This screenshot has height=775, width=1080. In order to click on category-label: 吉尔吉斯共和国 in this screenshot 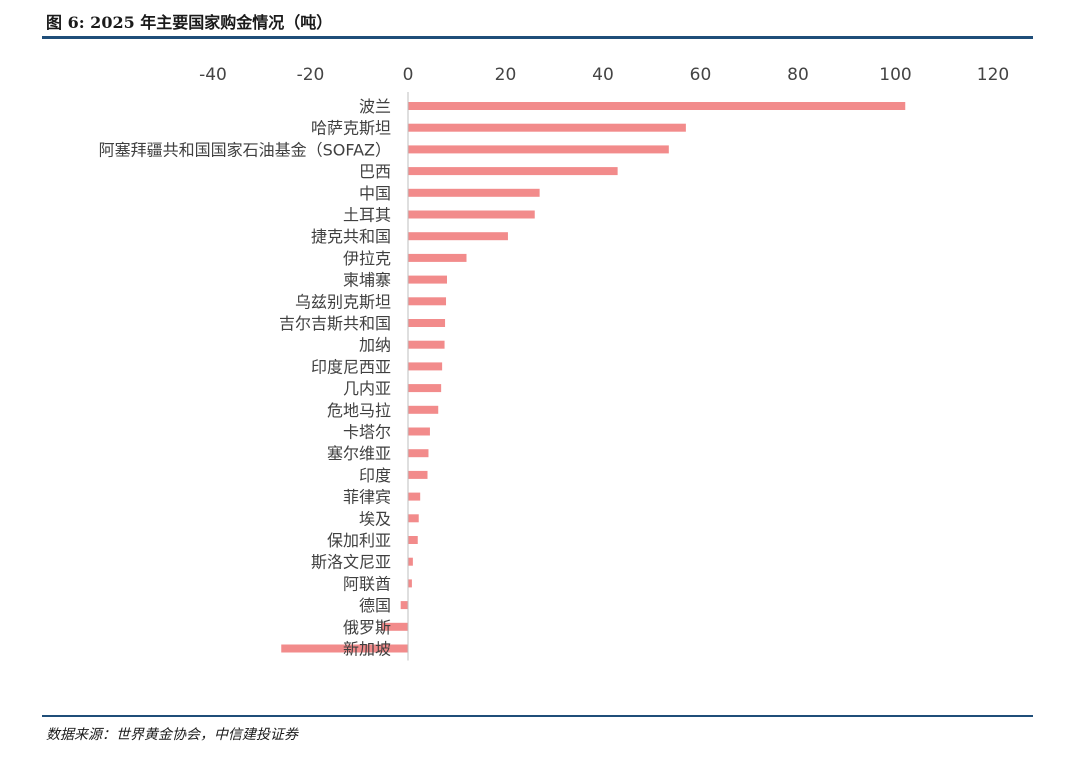, I will do `click(335, 323)`.